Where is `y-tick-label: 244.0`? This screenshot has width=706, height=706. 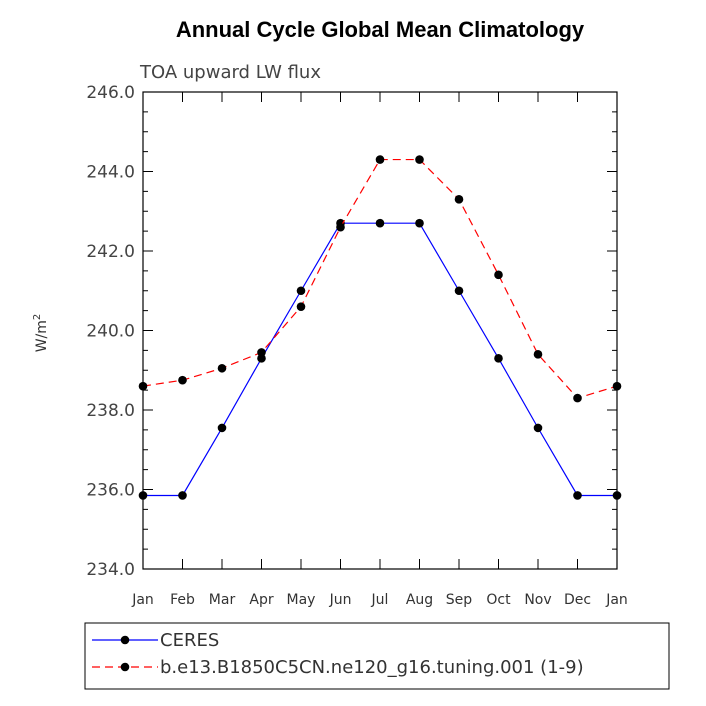
y-tick-label: 244.0 is located at coordinates (110, 173).